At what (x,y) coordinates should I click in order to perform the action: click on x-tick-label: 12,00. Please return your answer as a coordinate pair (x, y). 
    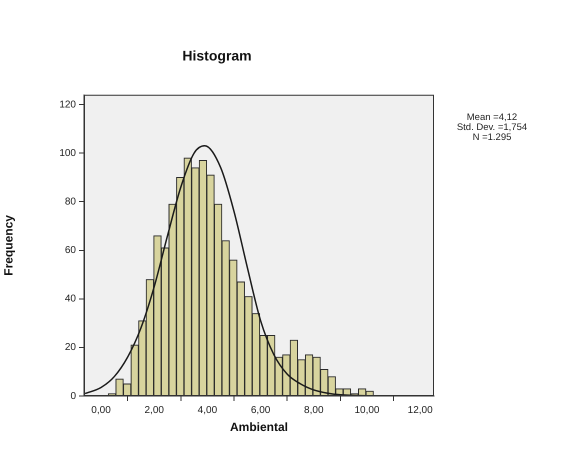
    Looking at the image, I should click on (421, 410).